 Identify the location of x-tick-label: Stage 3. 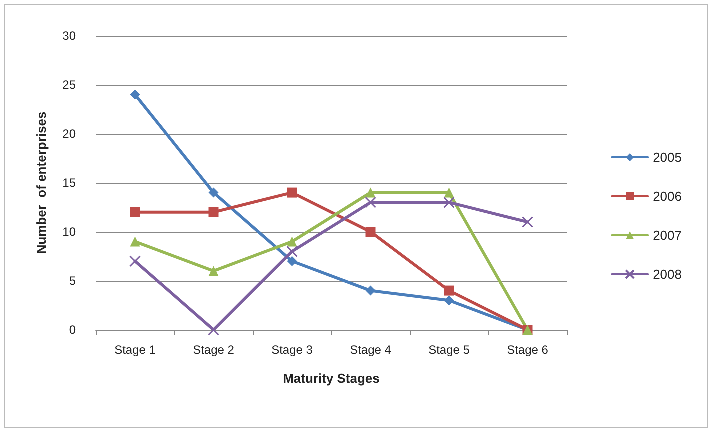
(293, 350).